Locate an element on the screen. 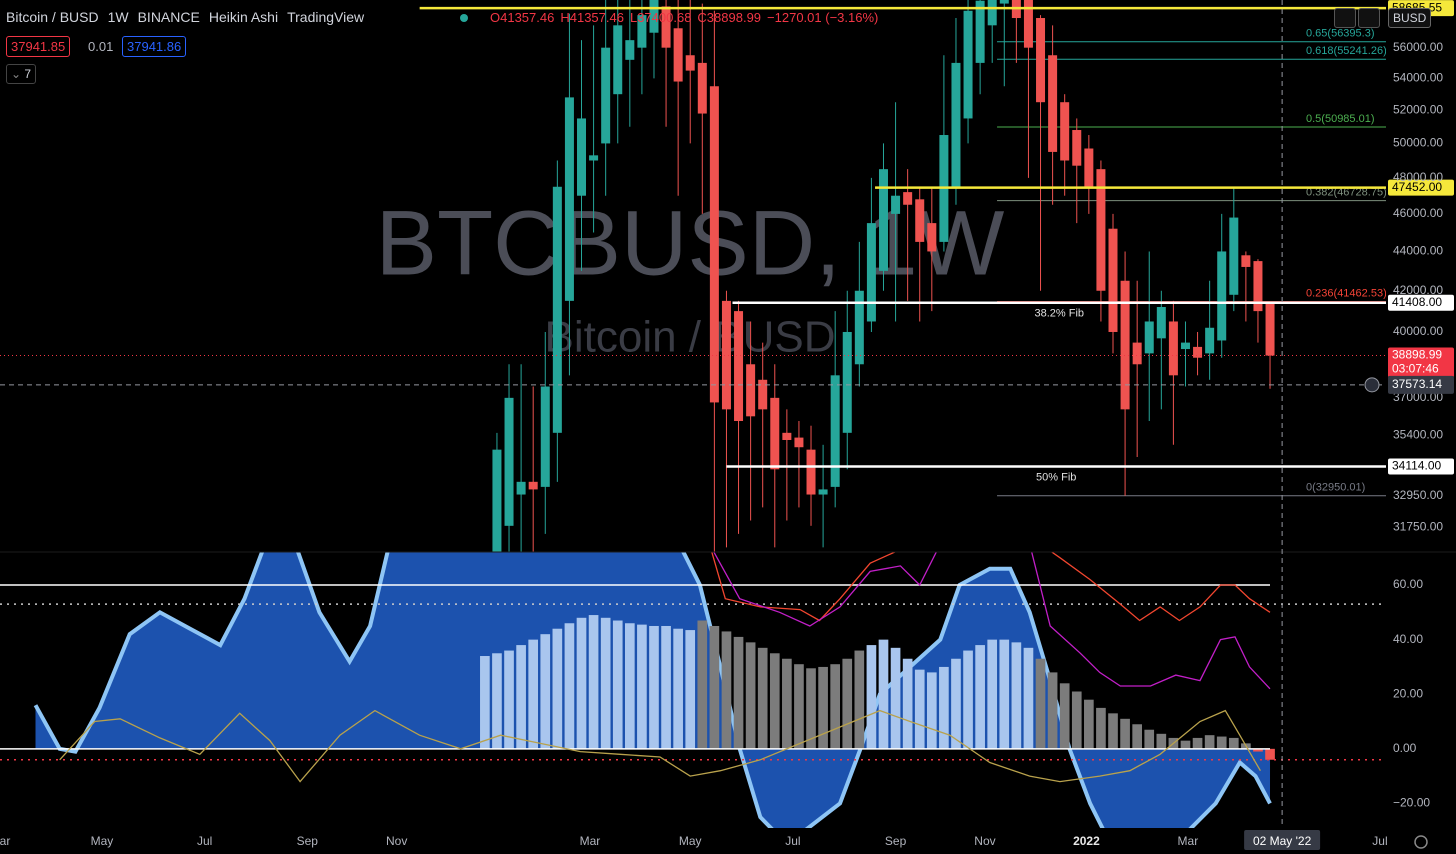 The height and width of the screenshot is (854, 1456). scroll-button is located at coordinates (1345, 18).